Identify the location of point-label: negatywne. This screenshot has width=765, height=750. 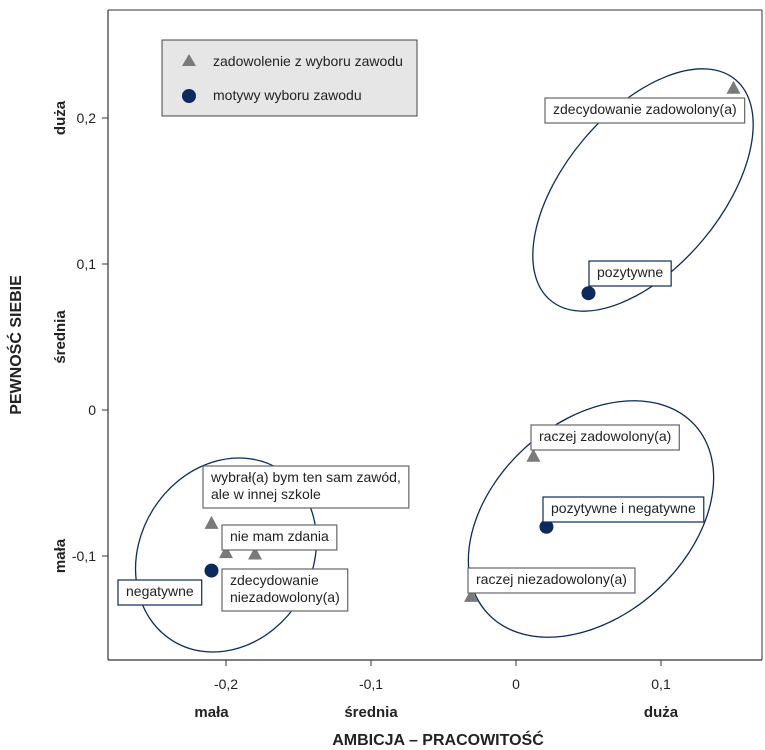
(160, 592).